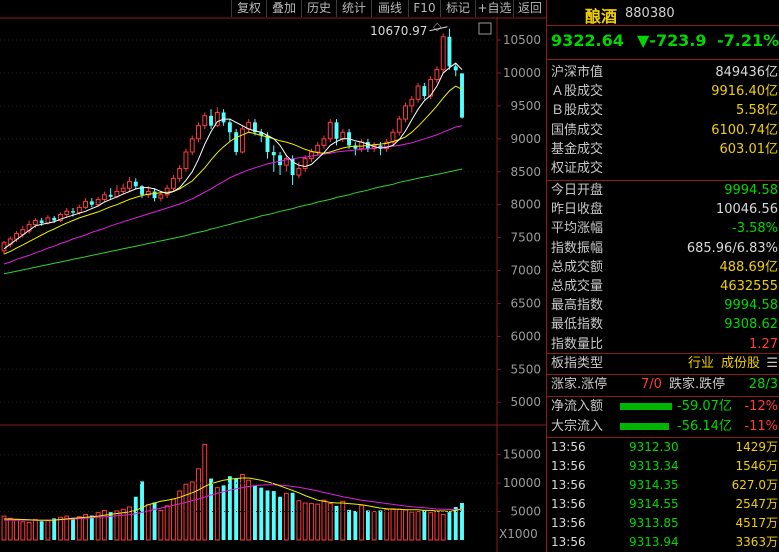 The width and height of the screenshot is (779, 552). I want to click on tick-row: 13:56 9314.55 2547万, so click(663, 504).